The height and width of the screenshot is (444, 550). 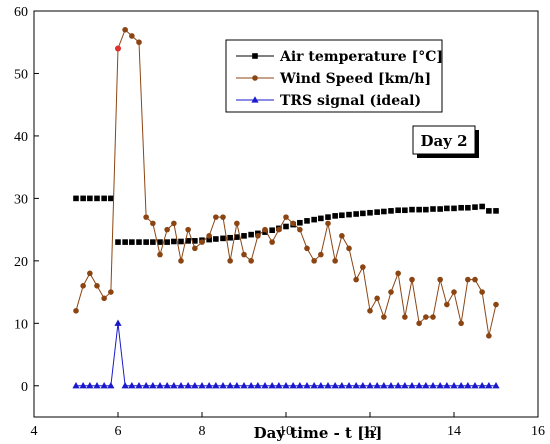 I want to click on x-tick-label: 10, so click(x=286, y=431).